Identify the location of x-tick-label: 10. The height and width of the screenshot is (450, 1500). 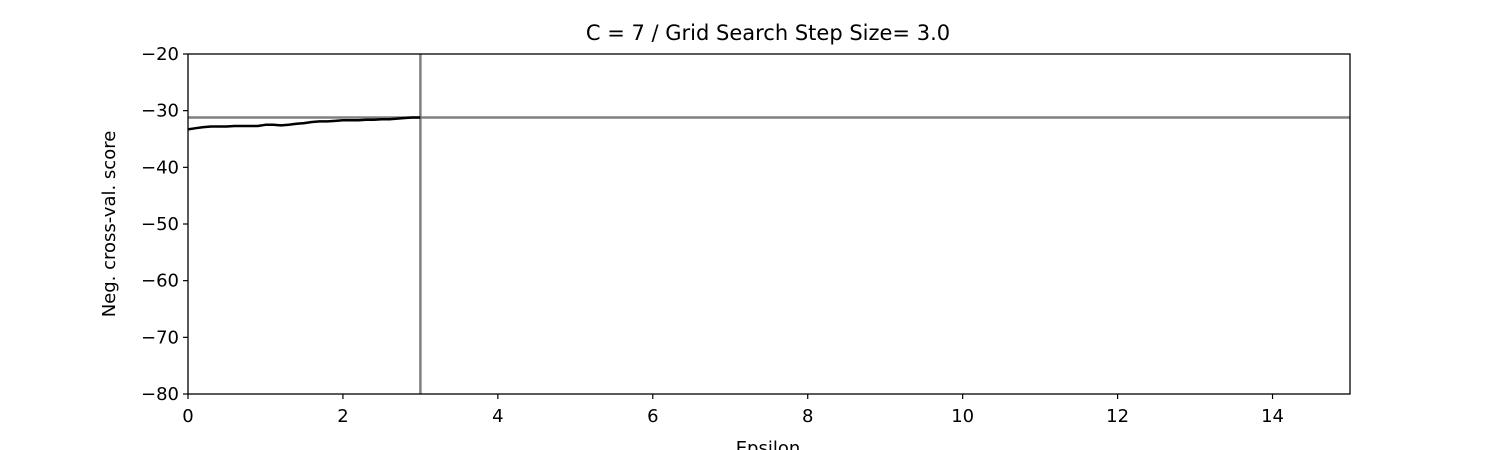
(962, 416).